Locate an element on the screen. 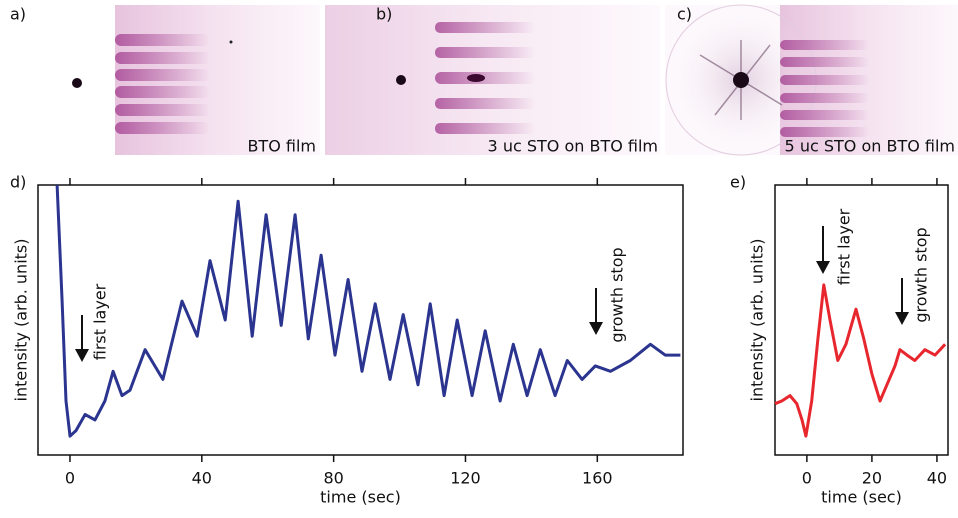  panel-label: e) is located at coordinates (738, 182).